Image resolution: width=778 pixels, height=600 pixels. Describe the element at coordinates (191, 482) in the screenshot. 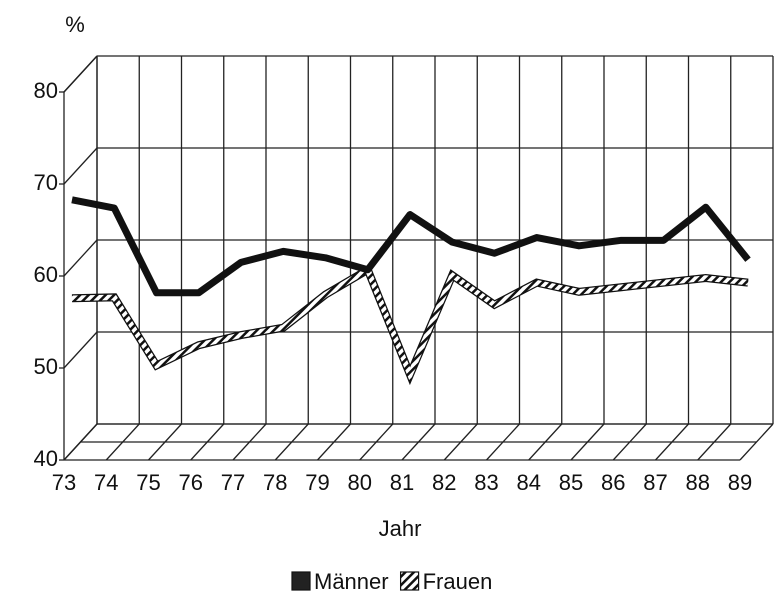

I see `x-tick-label: 76` at that location.